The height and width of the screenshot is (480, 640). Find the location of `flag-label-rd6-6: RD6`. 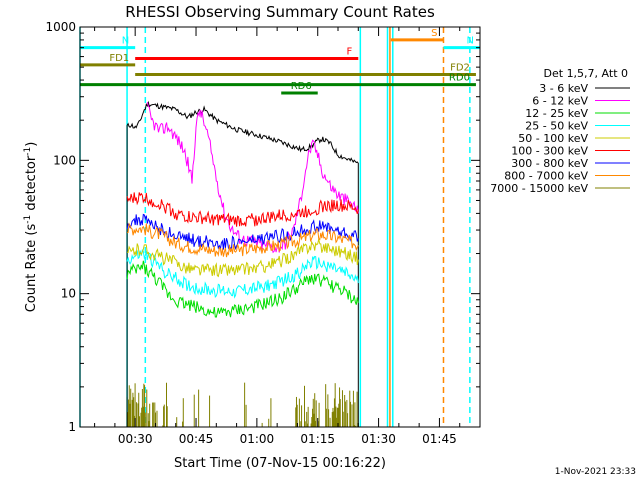

flag-label-rd6-6: RD6 is located at coordinates (301, 86).